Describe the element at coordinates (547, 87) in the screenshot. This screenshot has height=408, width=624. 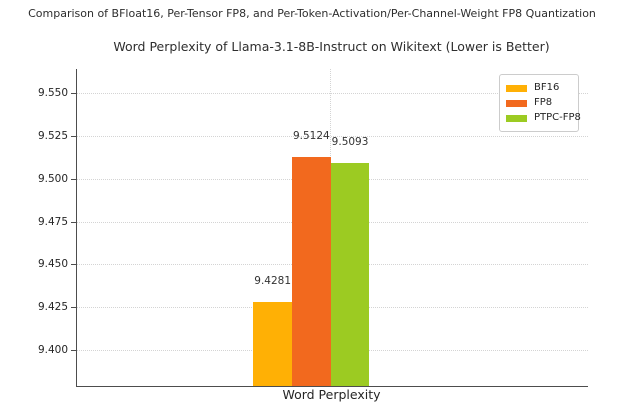
I see `legend-label-bf16: BF16` at that location.